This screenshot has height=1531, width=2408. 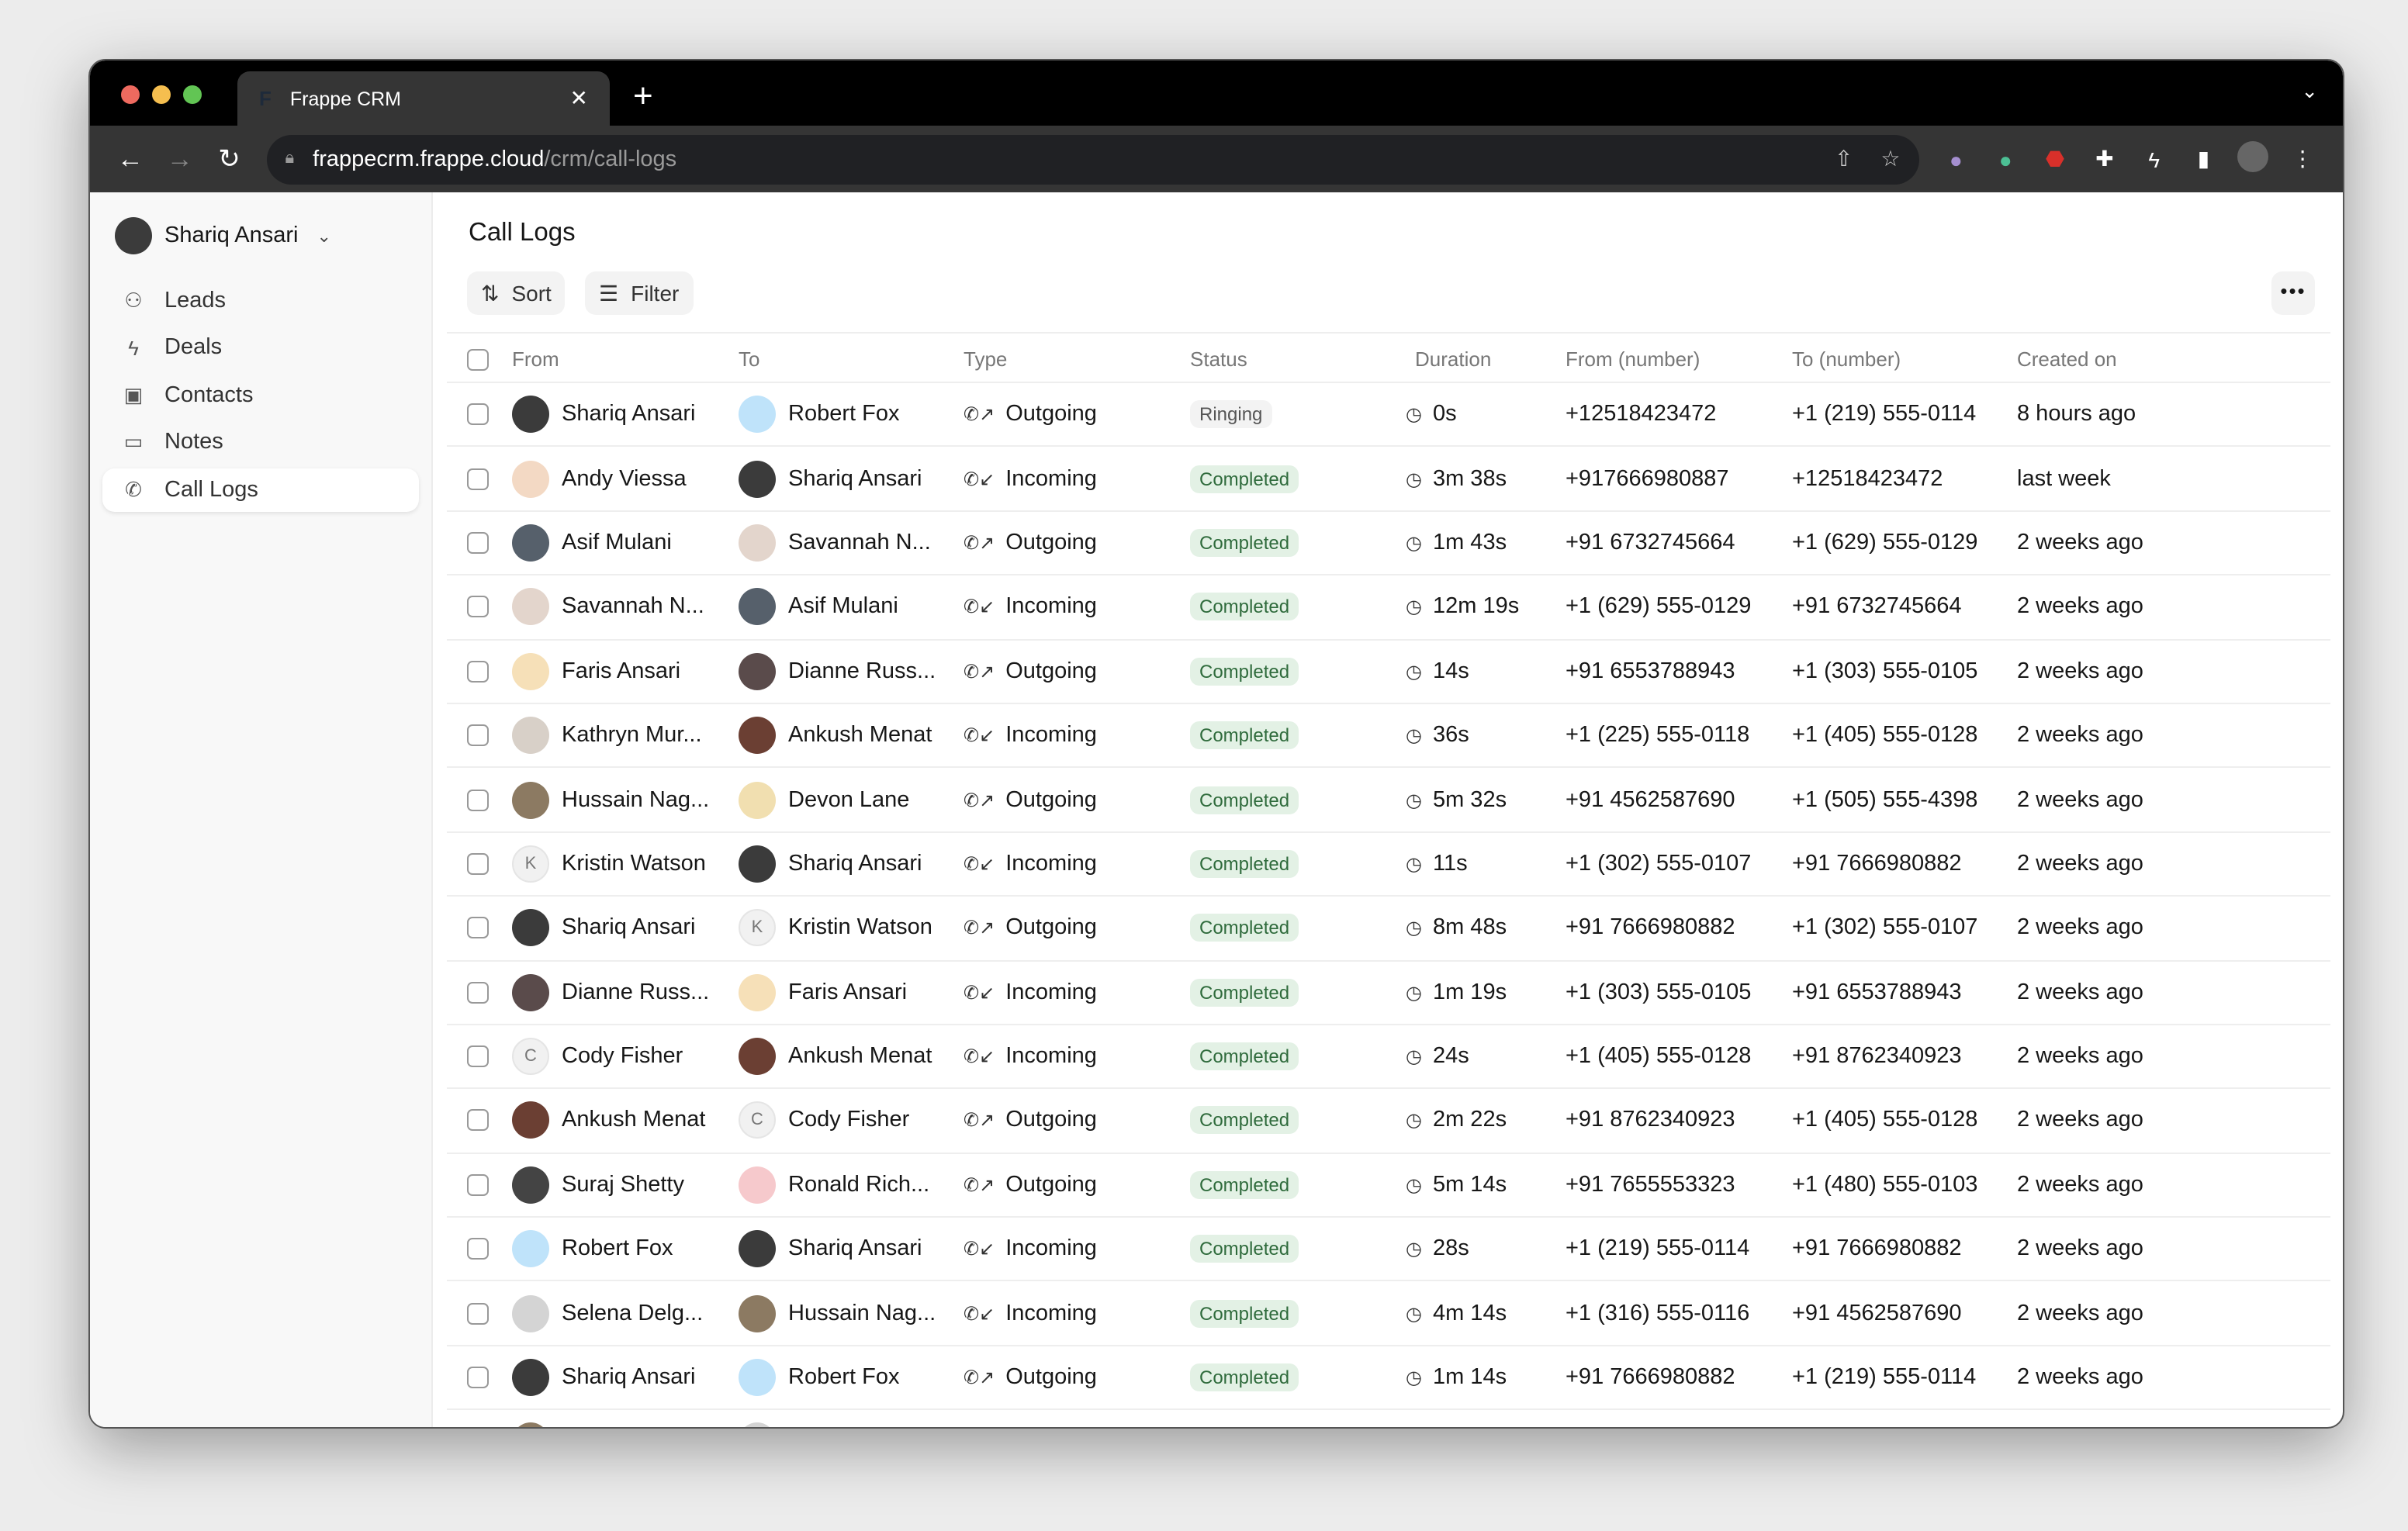 What do you see at coordinates (260, 395) in the screenshot?
I see `sidebar-item-contacts: ▣ Contacts` at bounding box center [260, 395].